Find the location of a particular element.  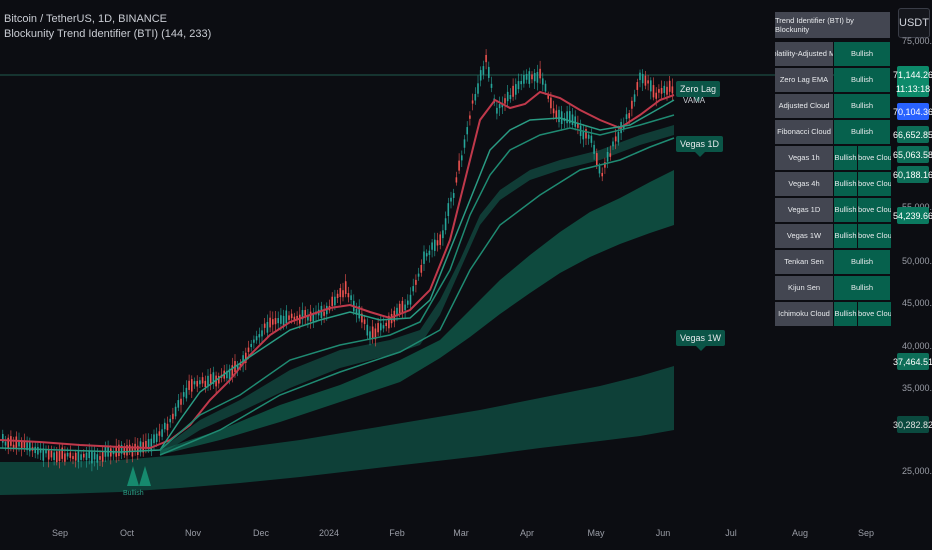

indicator-name: Vegas 1h is located at coordinates (804, 158).